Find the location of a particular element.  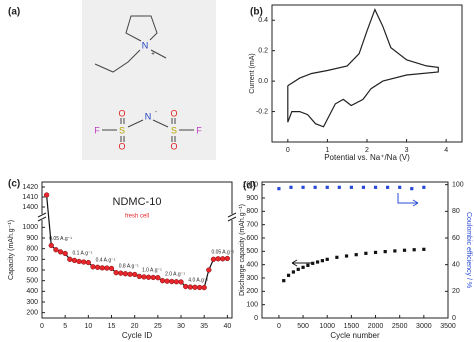

panel-label: (a) is located at coordinates (14, 12).